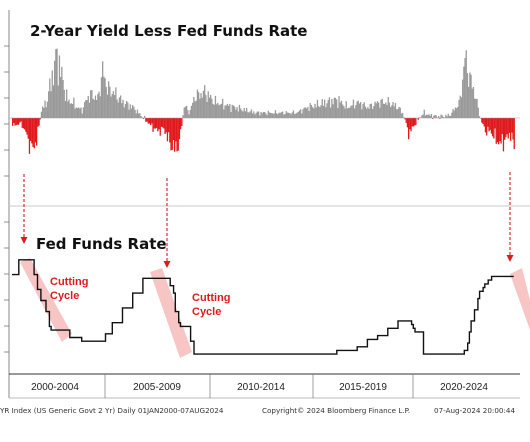 The height and width of the screenshot is (442, 530). What do you see at coordinates (211, 305) in the screenshot?
I see `annotation-cutting-cycle-2: Cutting Cycle` at bounding box center [211, 305].